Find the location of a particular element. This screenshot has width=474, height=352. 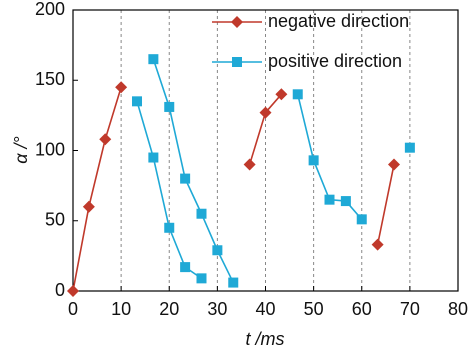

y-tick-label: 150 is located at coordinates (50, 79).